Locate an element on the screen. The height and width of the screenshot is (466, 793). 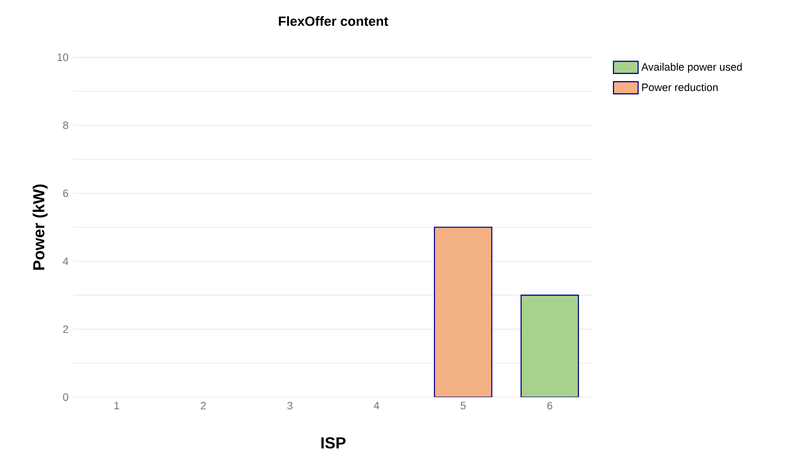
x-tick-label: 4 is located at coordinates (377, 405).